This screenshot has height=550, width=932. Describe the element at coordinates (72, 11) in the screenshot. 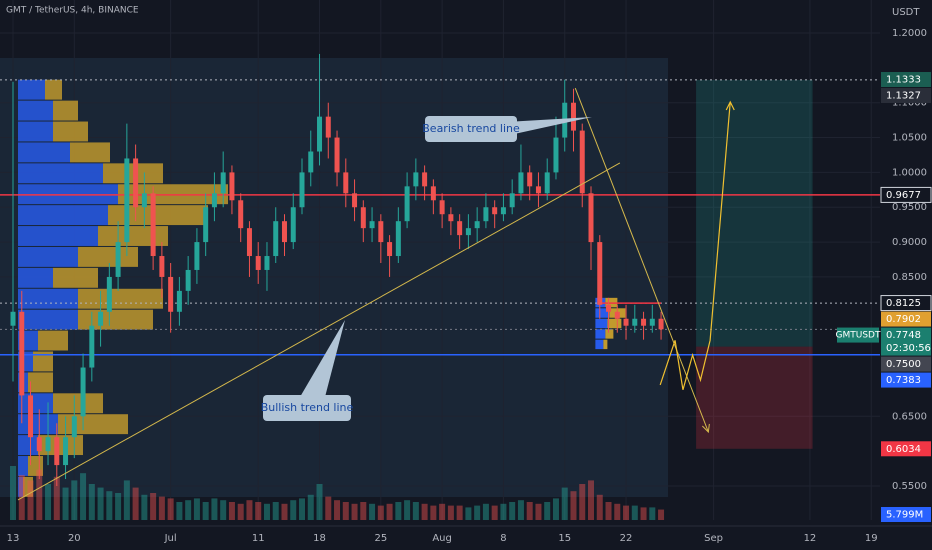

I see `chart-title: GMT / TetherUS, 4h, BINANCE` at that location.